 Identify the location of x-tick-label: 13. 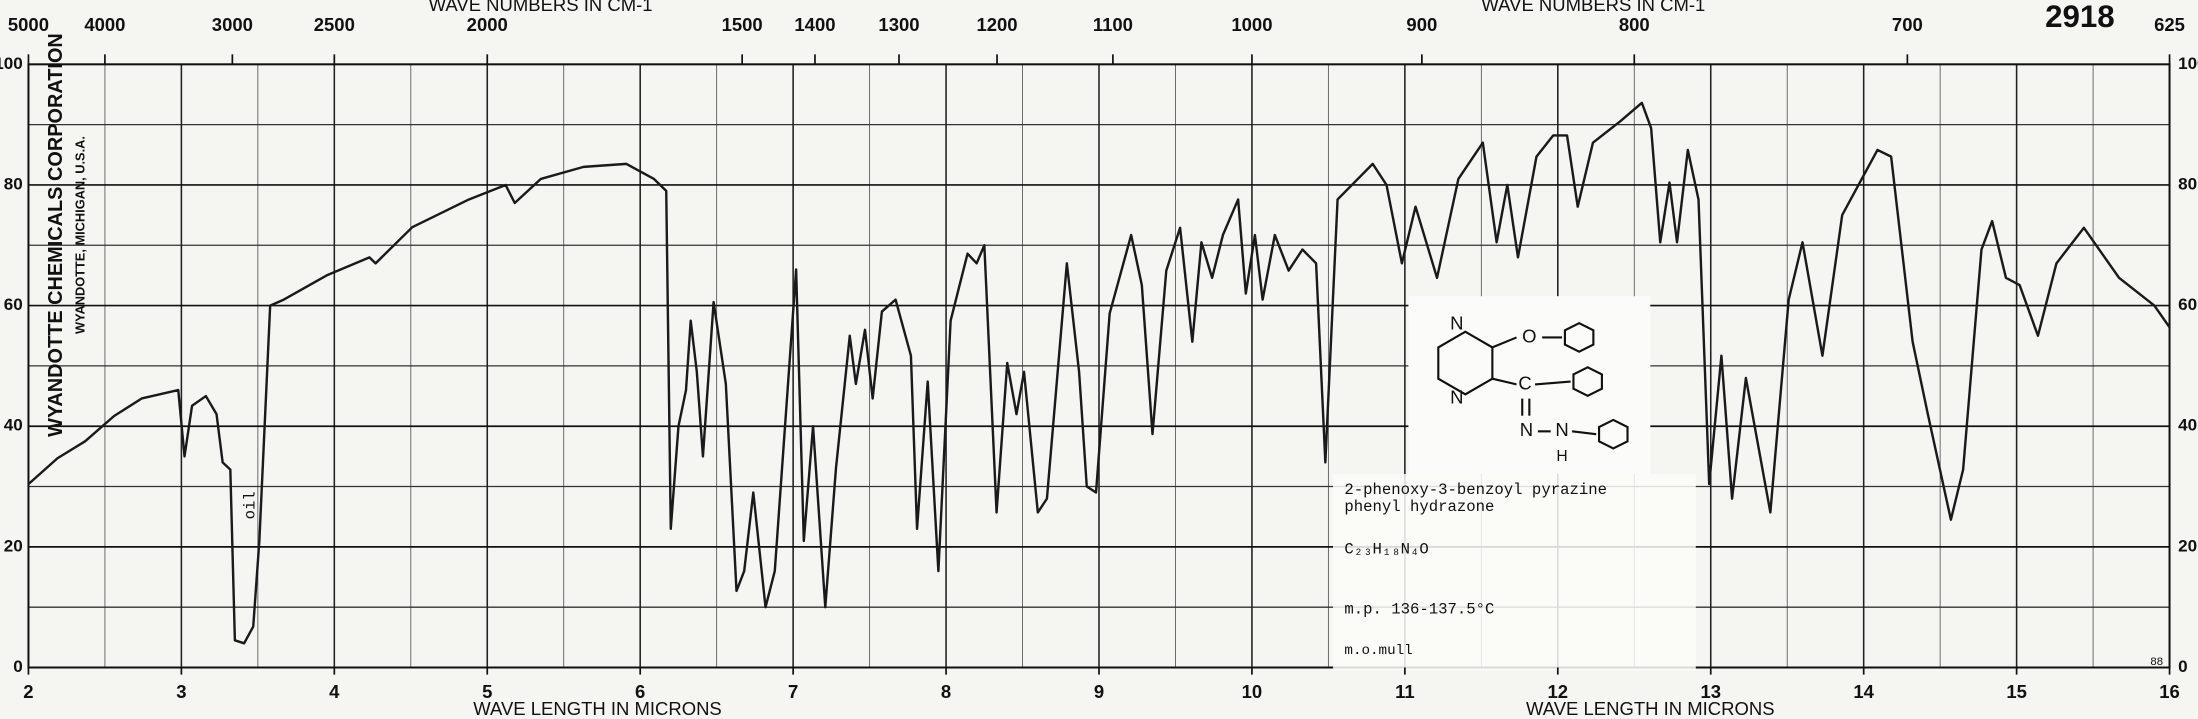
(1710, 691).